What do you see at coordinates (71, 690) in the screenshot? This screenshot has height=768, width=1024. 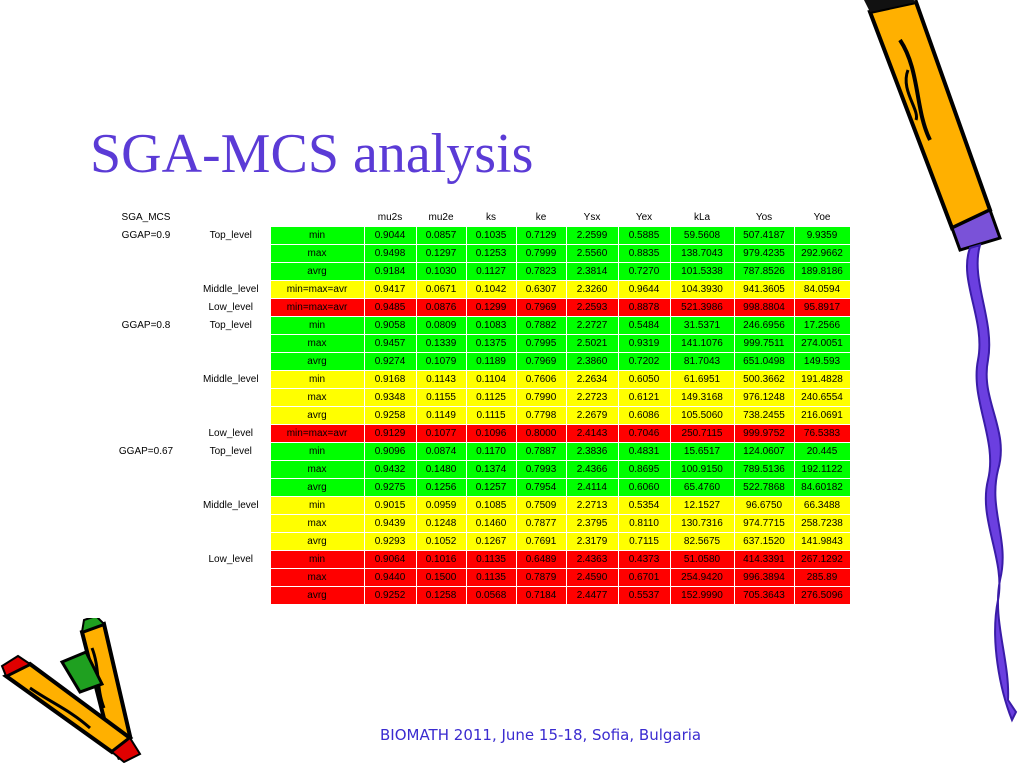 I see `crayons-icon` at bounding box center [71, 690].